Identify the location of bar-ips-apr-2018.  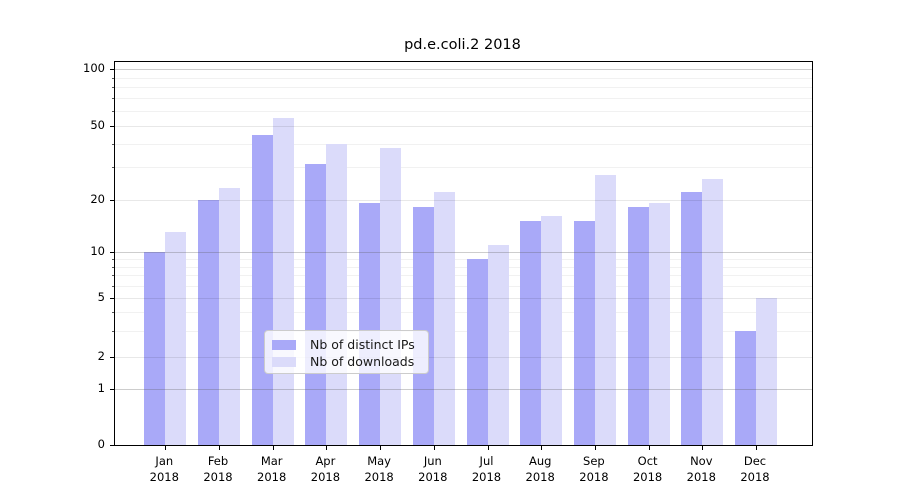
(316, 304).